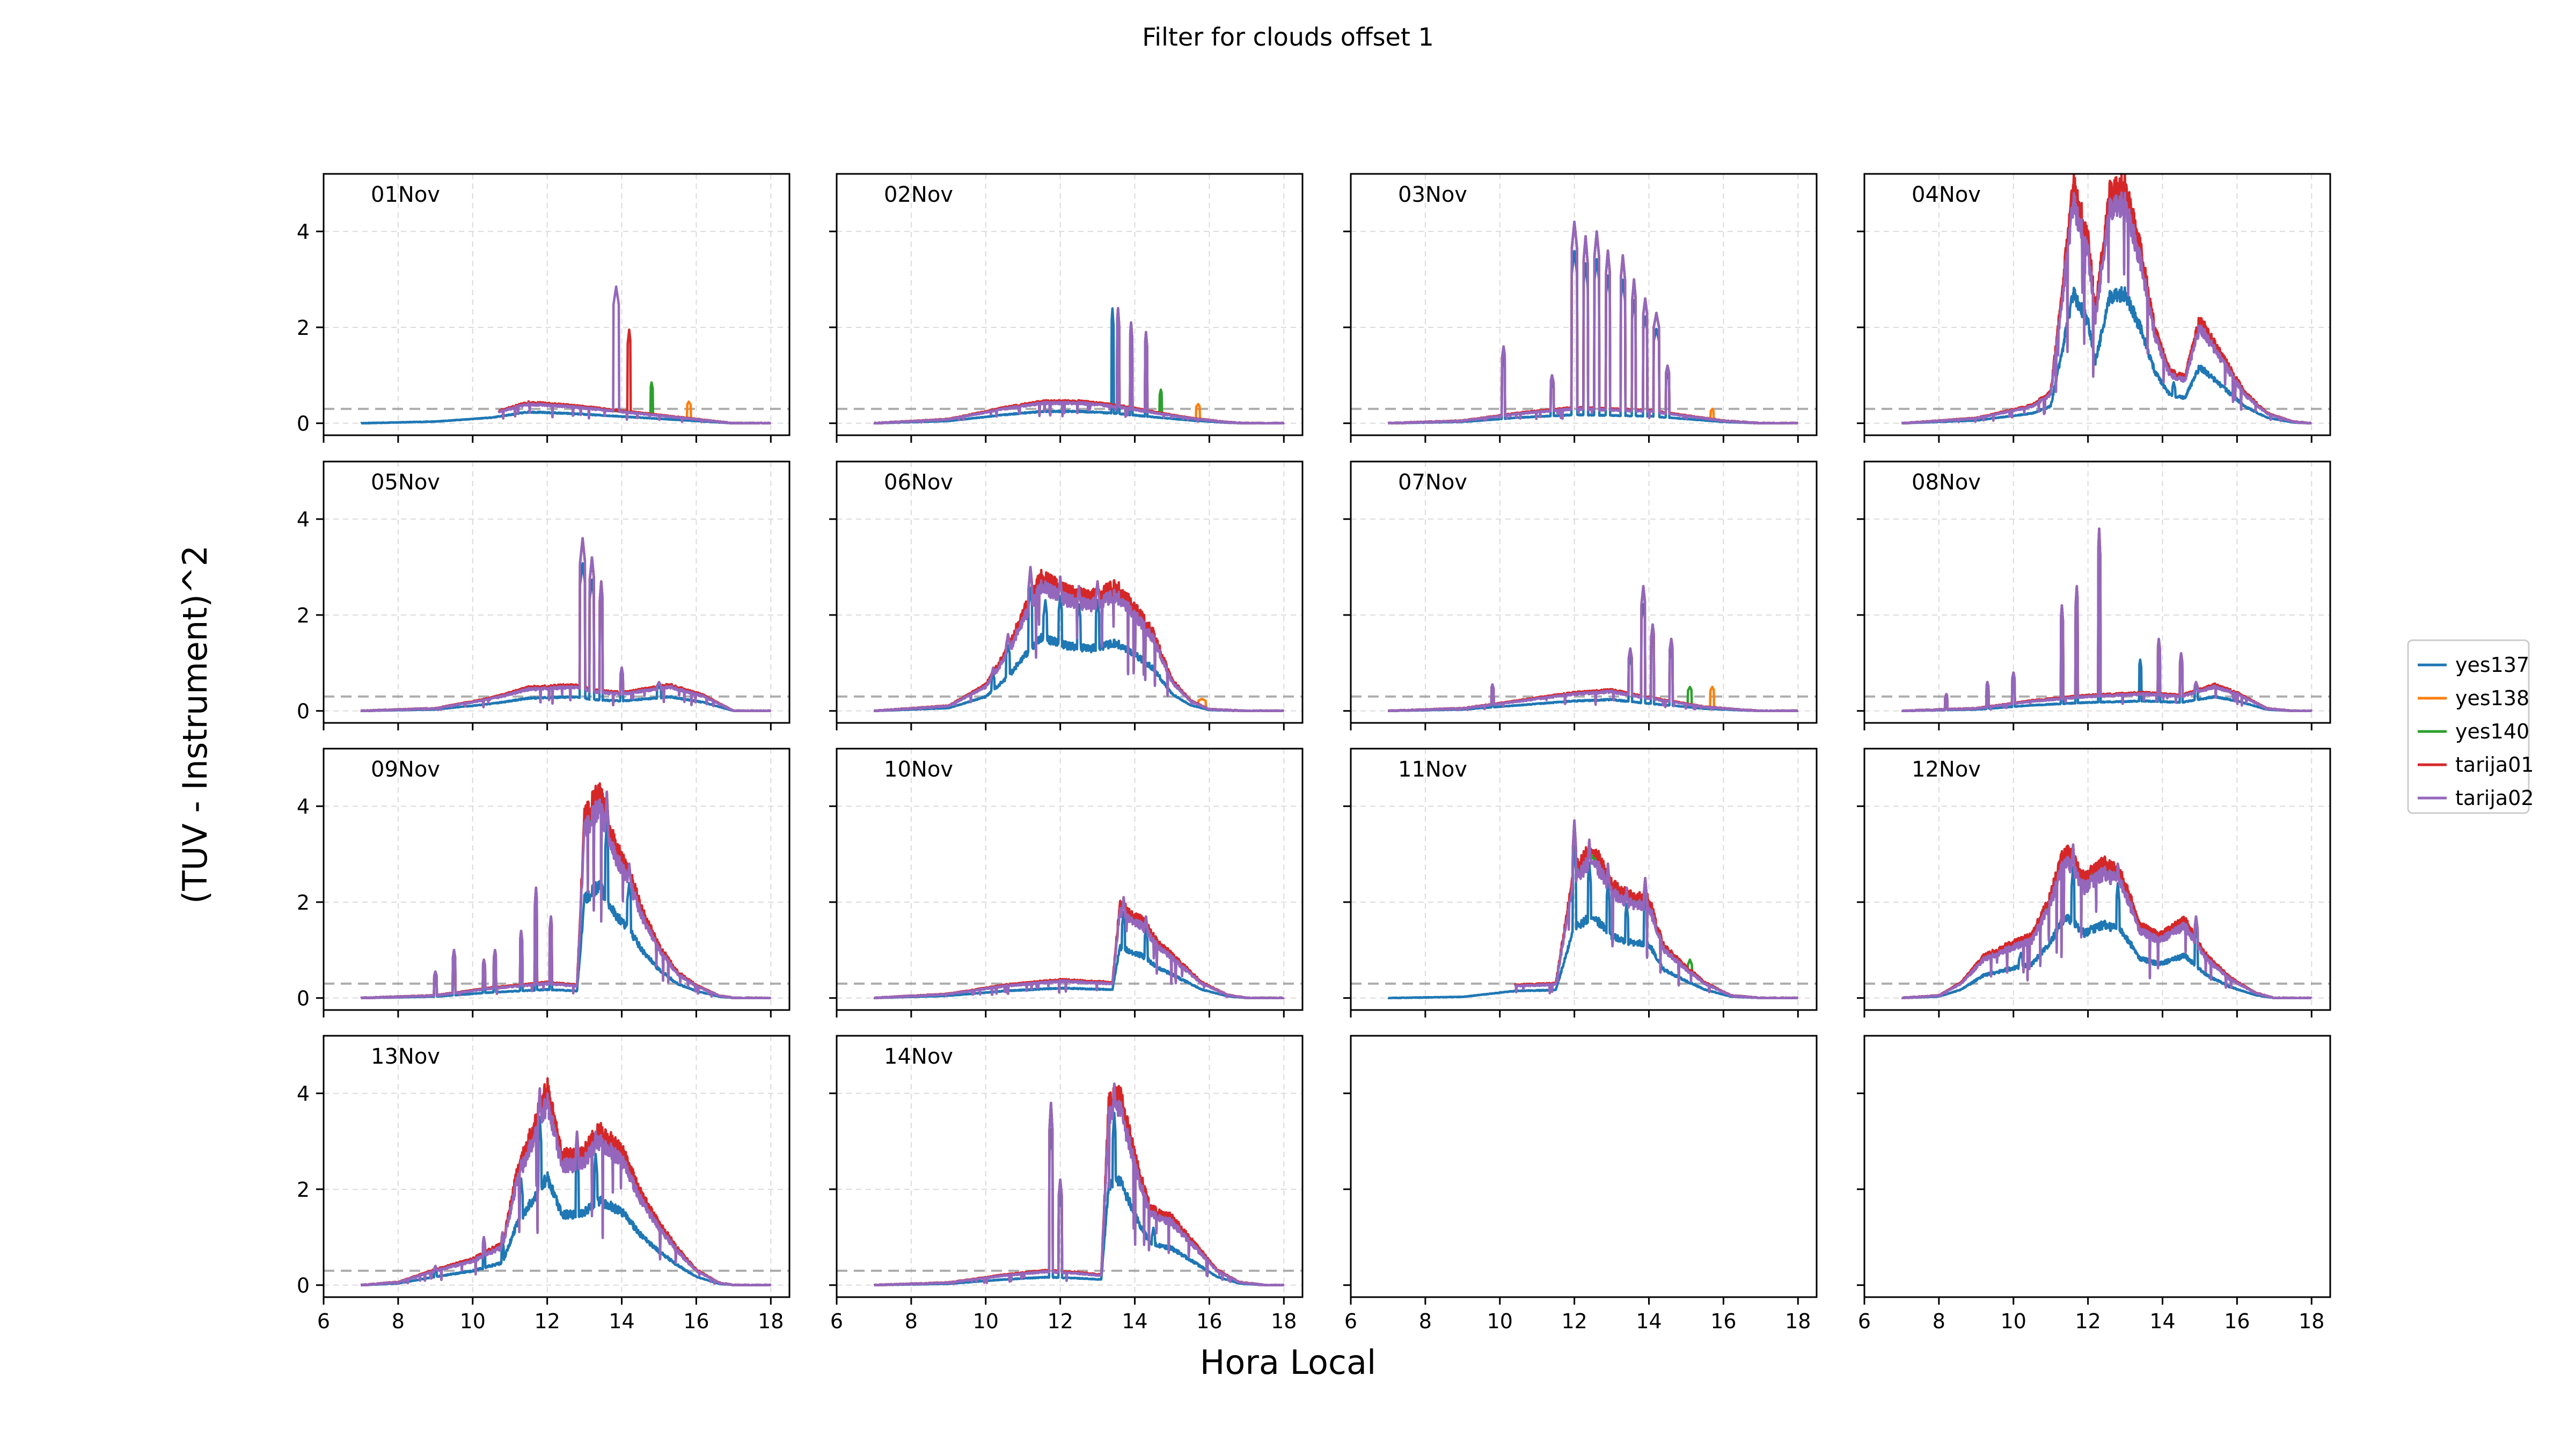 The image size is (2576, 1449). I want to click on subplot-03Nov: 03Nov, so click(1580, 308).